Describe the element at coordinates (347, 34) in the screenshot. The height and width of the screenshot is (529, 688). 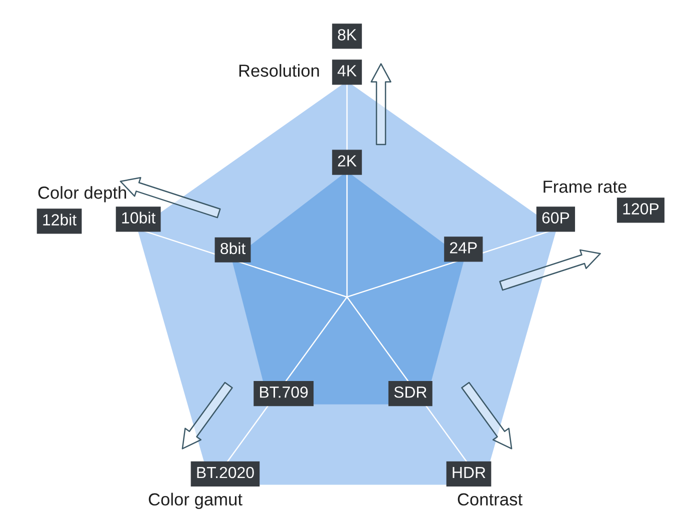
I see `text: 8K` at that location.